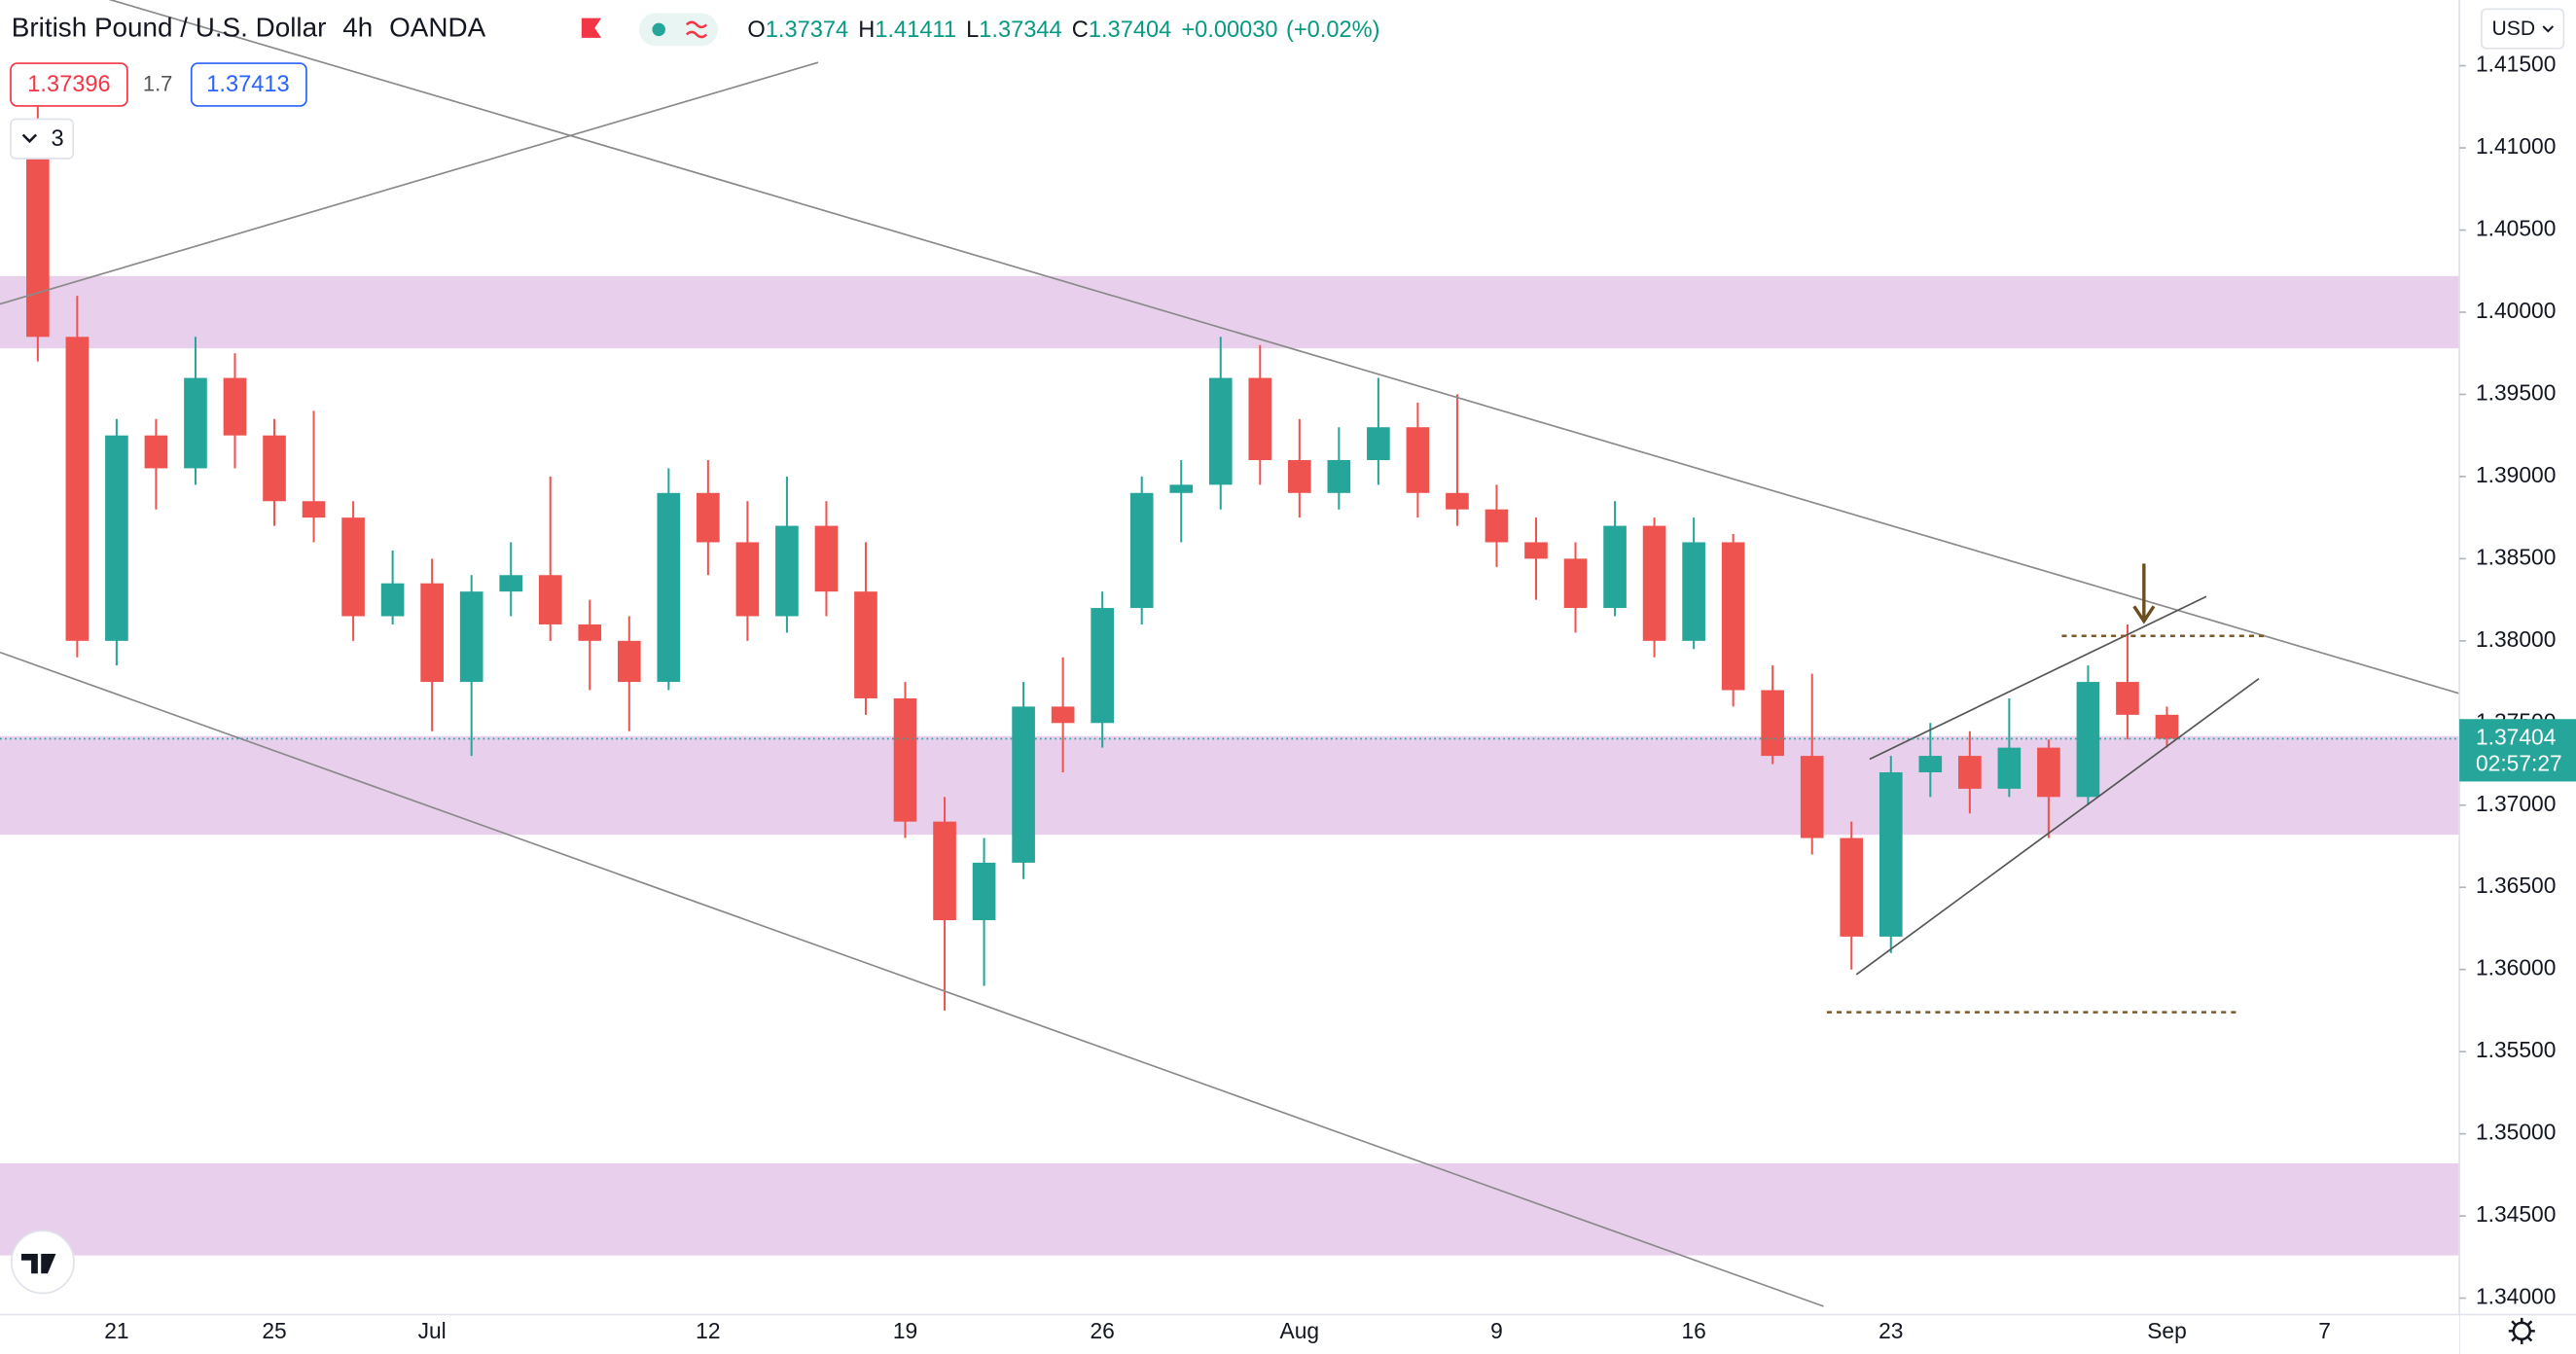 The width and height of the screenshot is (2576, 1354). What do you see at coordinates (2516, 310) in the screenshot?
I see `y-tick-label: 1.40000` at bounding box center [2516, 310].